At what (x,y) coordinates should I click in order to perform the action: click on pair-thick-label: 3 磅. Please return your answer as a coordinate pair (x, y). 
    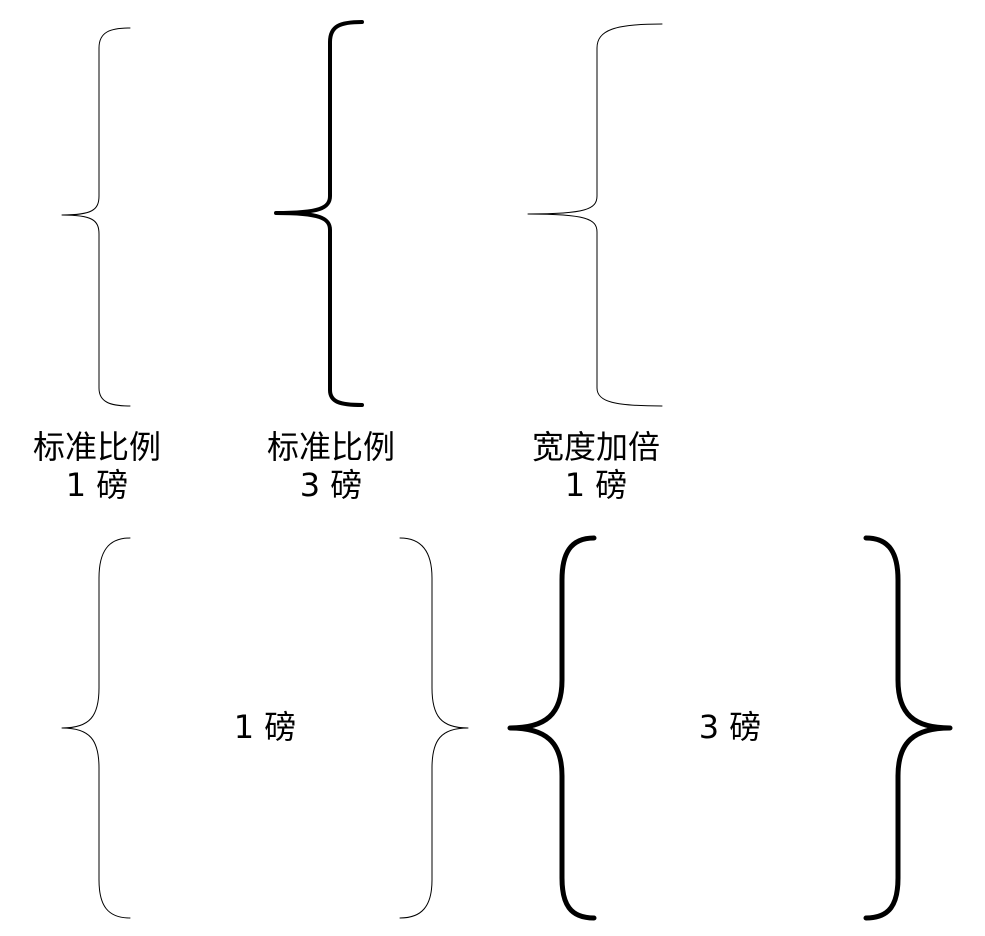
    Looking at the image, I should click on (730, 727).